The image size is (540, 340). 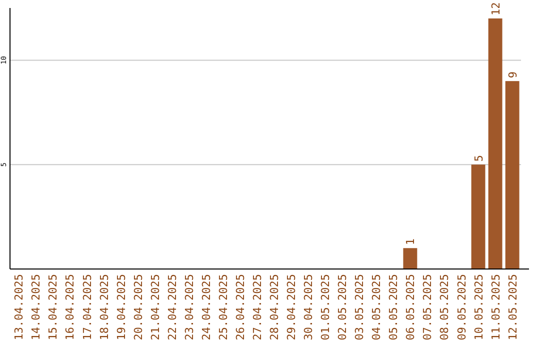 What do you see at coordinates (479, 158) in the screenshot?
I see `data-label: 5` at bounding box center [479, 158].